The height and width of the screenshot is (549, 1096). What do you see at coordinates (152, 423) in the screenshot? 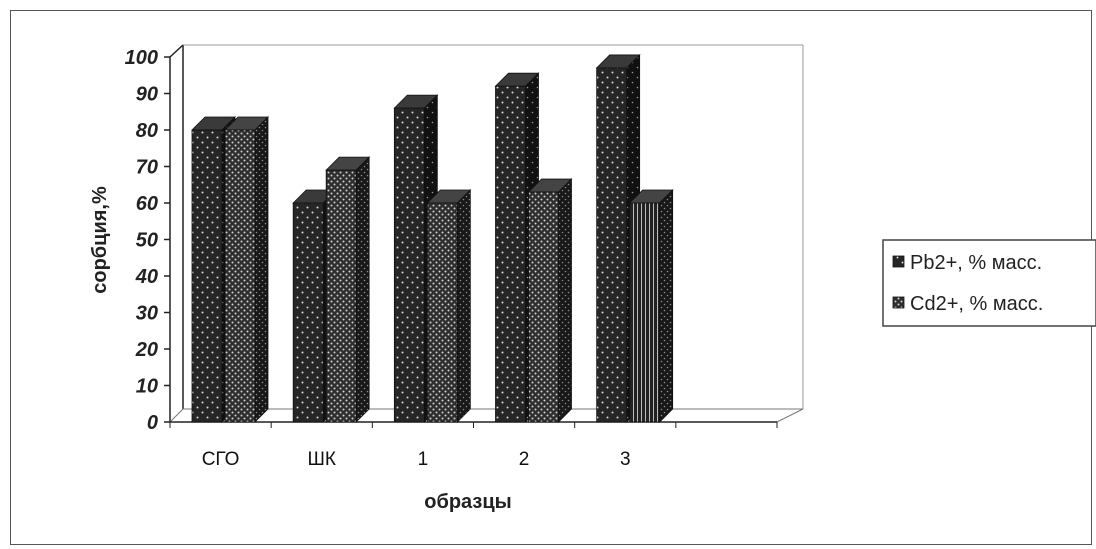
I see `y-tick-label: 0` at bounding box center [152, 423].